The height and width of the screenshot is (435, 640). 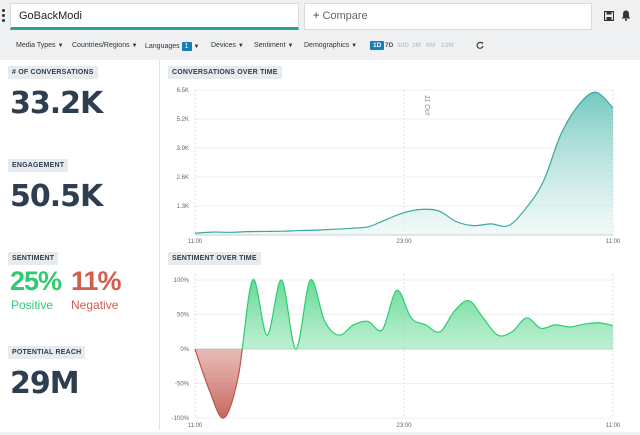 I want to click on top-bar: GoBackModi + Compare, so click(x=320, y=17).